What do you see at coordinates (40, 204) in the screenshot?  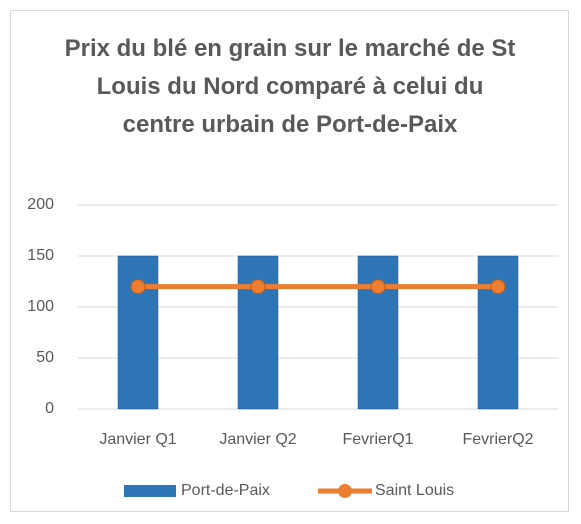 I see `y-tick-label: 200` at bounding box center [40, 204].